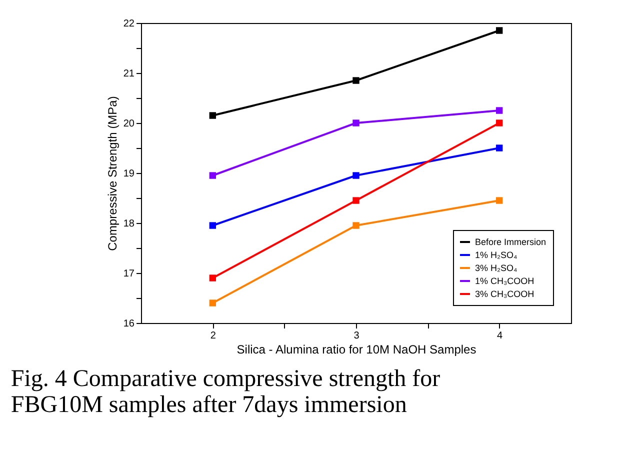 The height and width of the screenshot is (451, 625). Describe the element at coordinates (357, 336) in the screenshot. I see `x-tick-label: 3` at that location.